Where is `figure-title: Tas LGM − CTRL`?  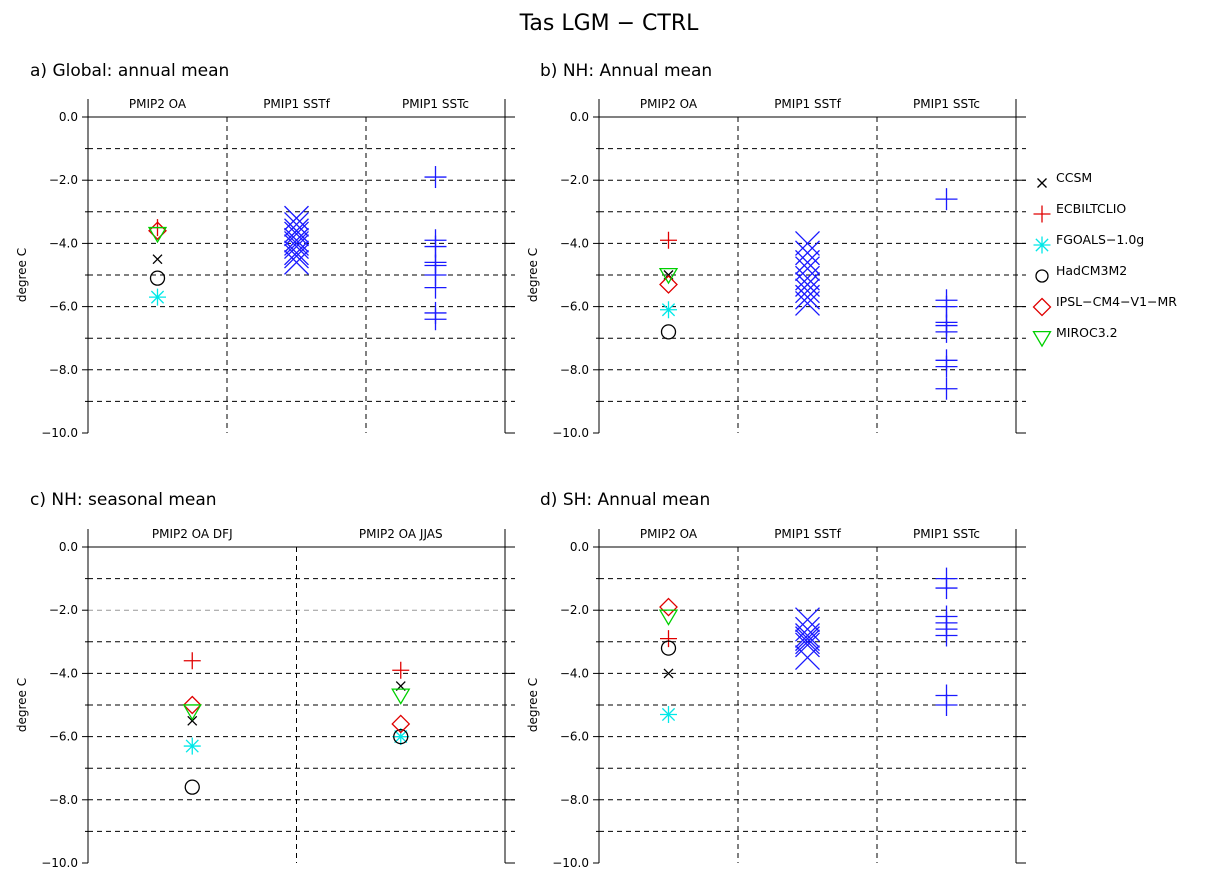 figure-title: Tas LGM − CTRL is located at coordinates (609, 23).